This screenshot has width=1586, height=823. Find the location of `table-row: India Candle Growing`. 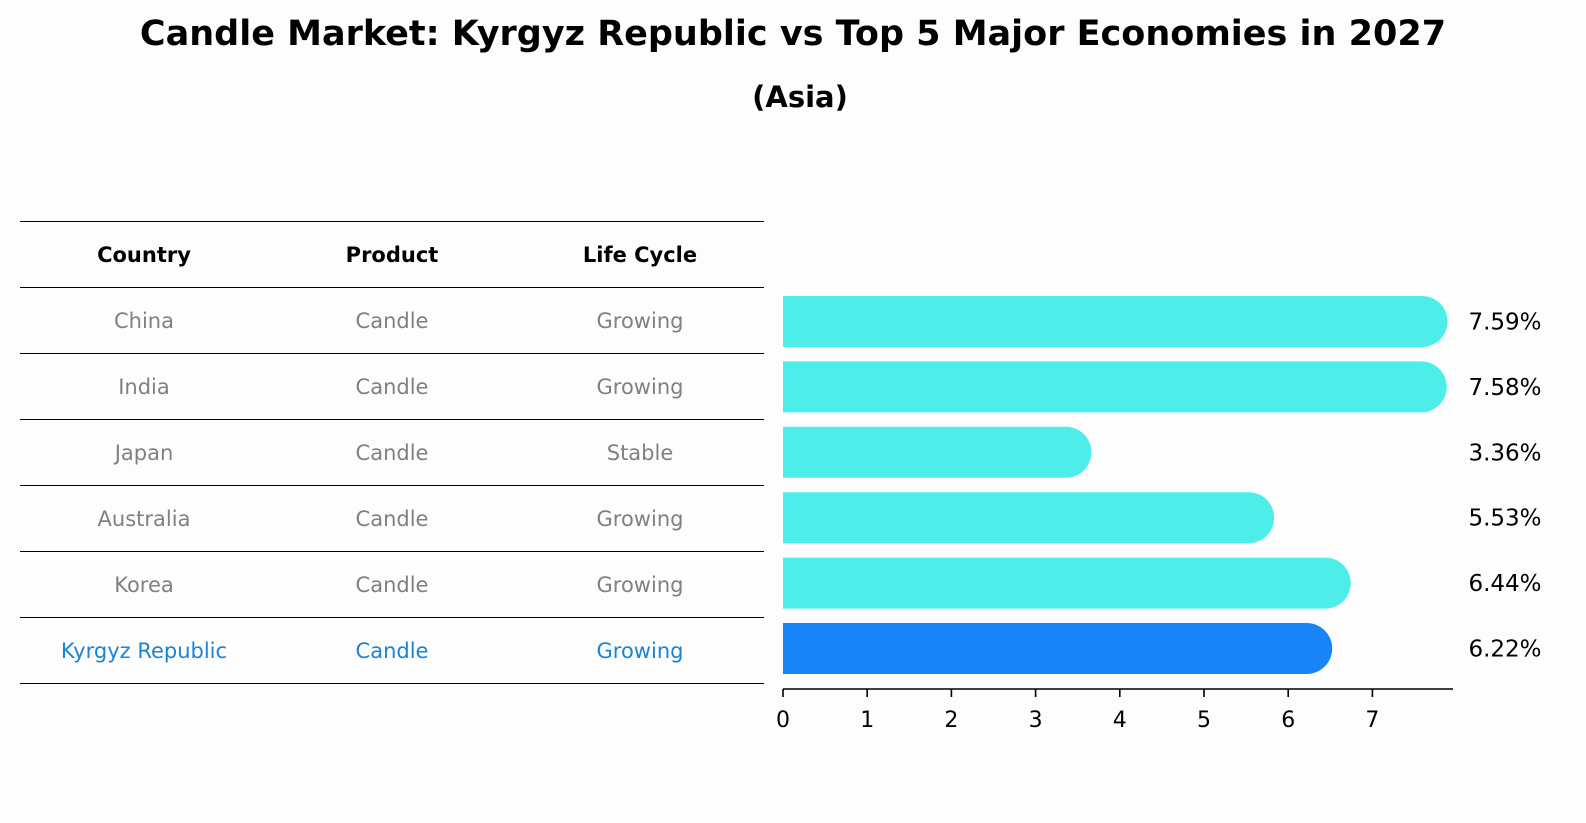

table-row: India Candle Growing is located at coordinates (392, 386).